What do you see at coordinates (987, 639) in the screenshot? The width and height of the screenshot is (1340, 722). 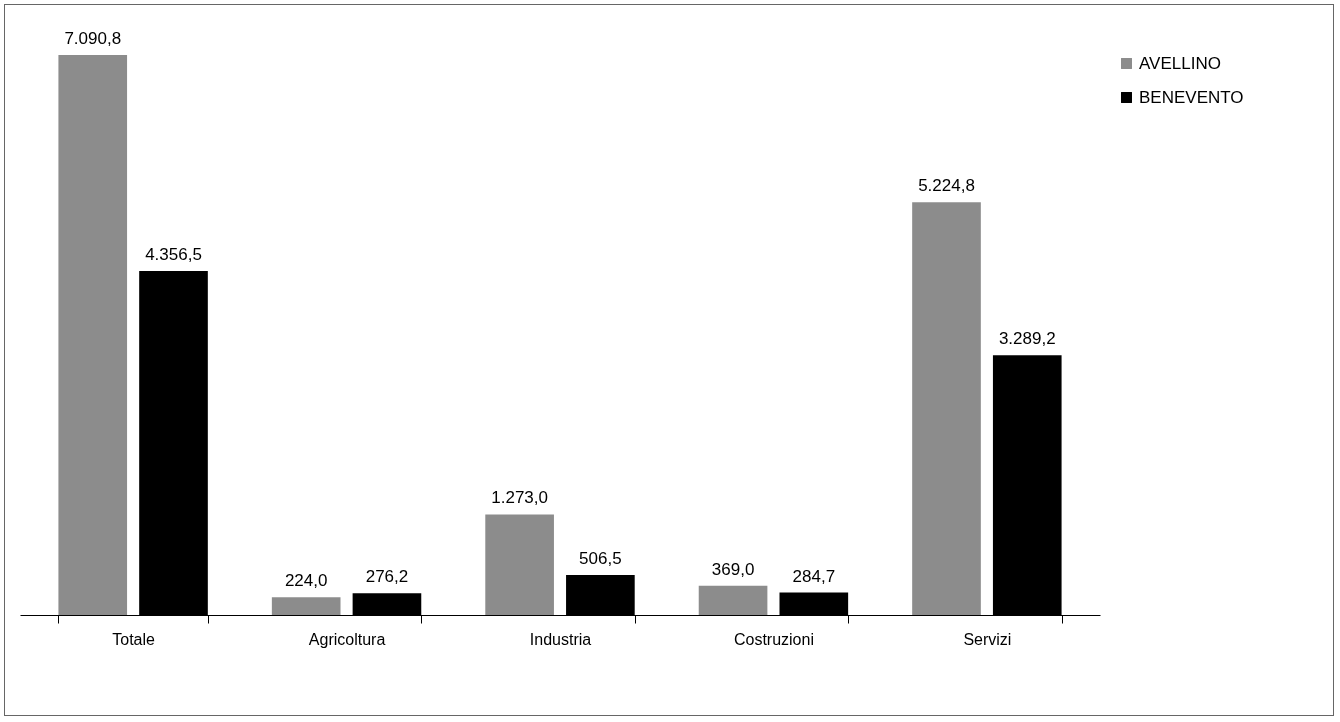 I see `x-tick-label: Servizi` at bounding box center [987, 639].